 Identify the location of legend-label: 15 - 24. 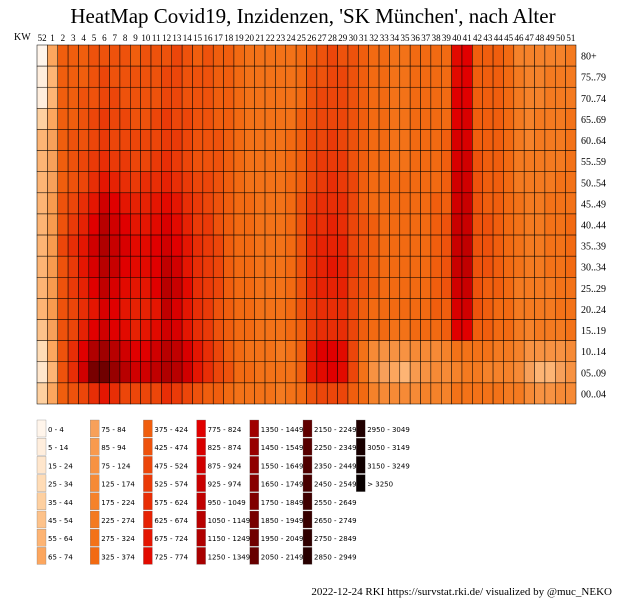
(60, 466).